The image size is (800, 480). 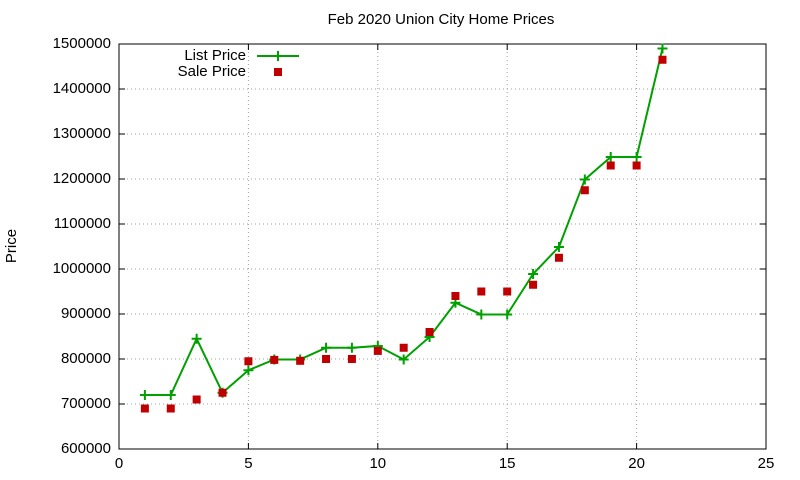 I want to click on y-tick-label: 600000, so click(x=86, y=448).